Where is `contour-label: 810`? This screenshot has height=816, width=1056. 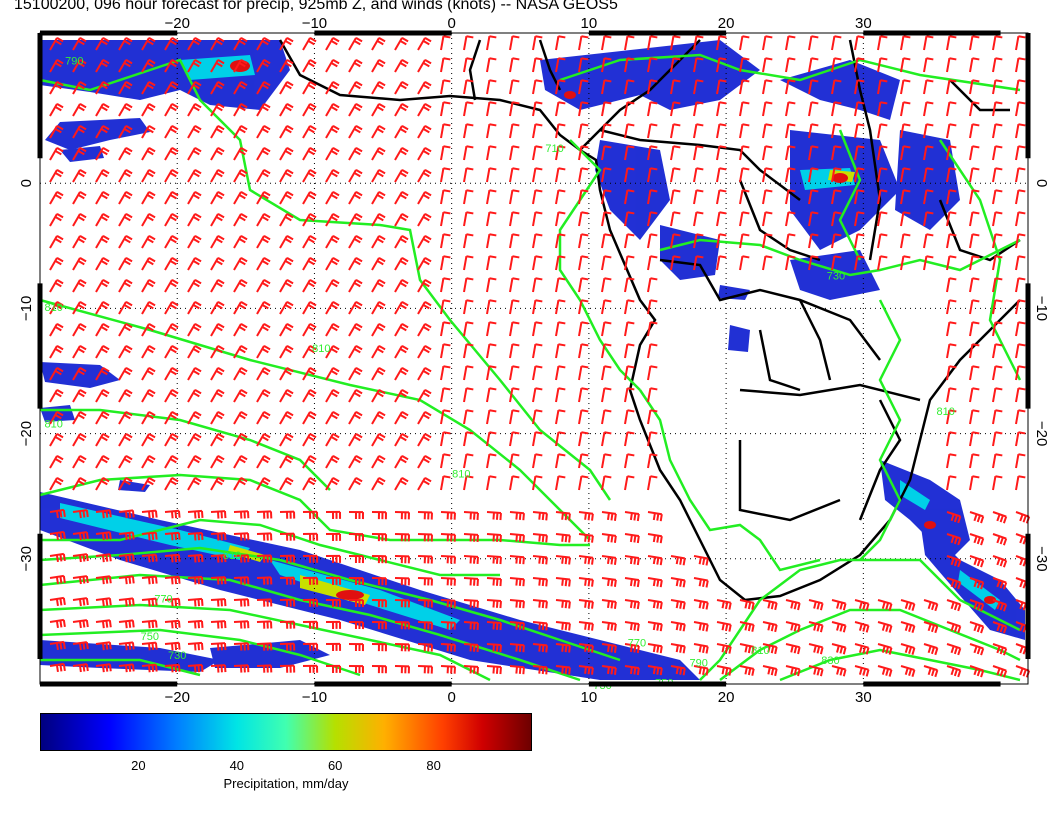
contour-label: 810 is located at coordinates (232, 556).